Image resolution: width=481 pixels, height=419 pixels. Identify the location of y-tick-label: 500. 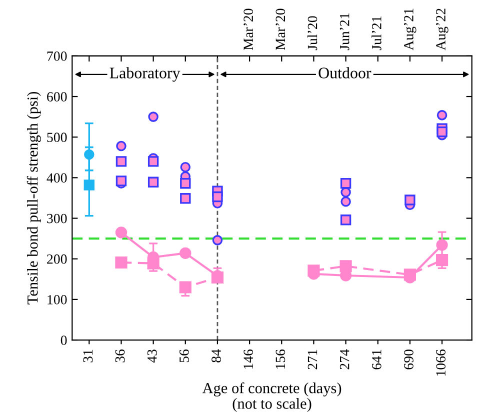
(57, 137).